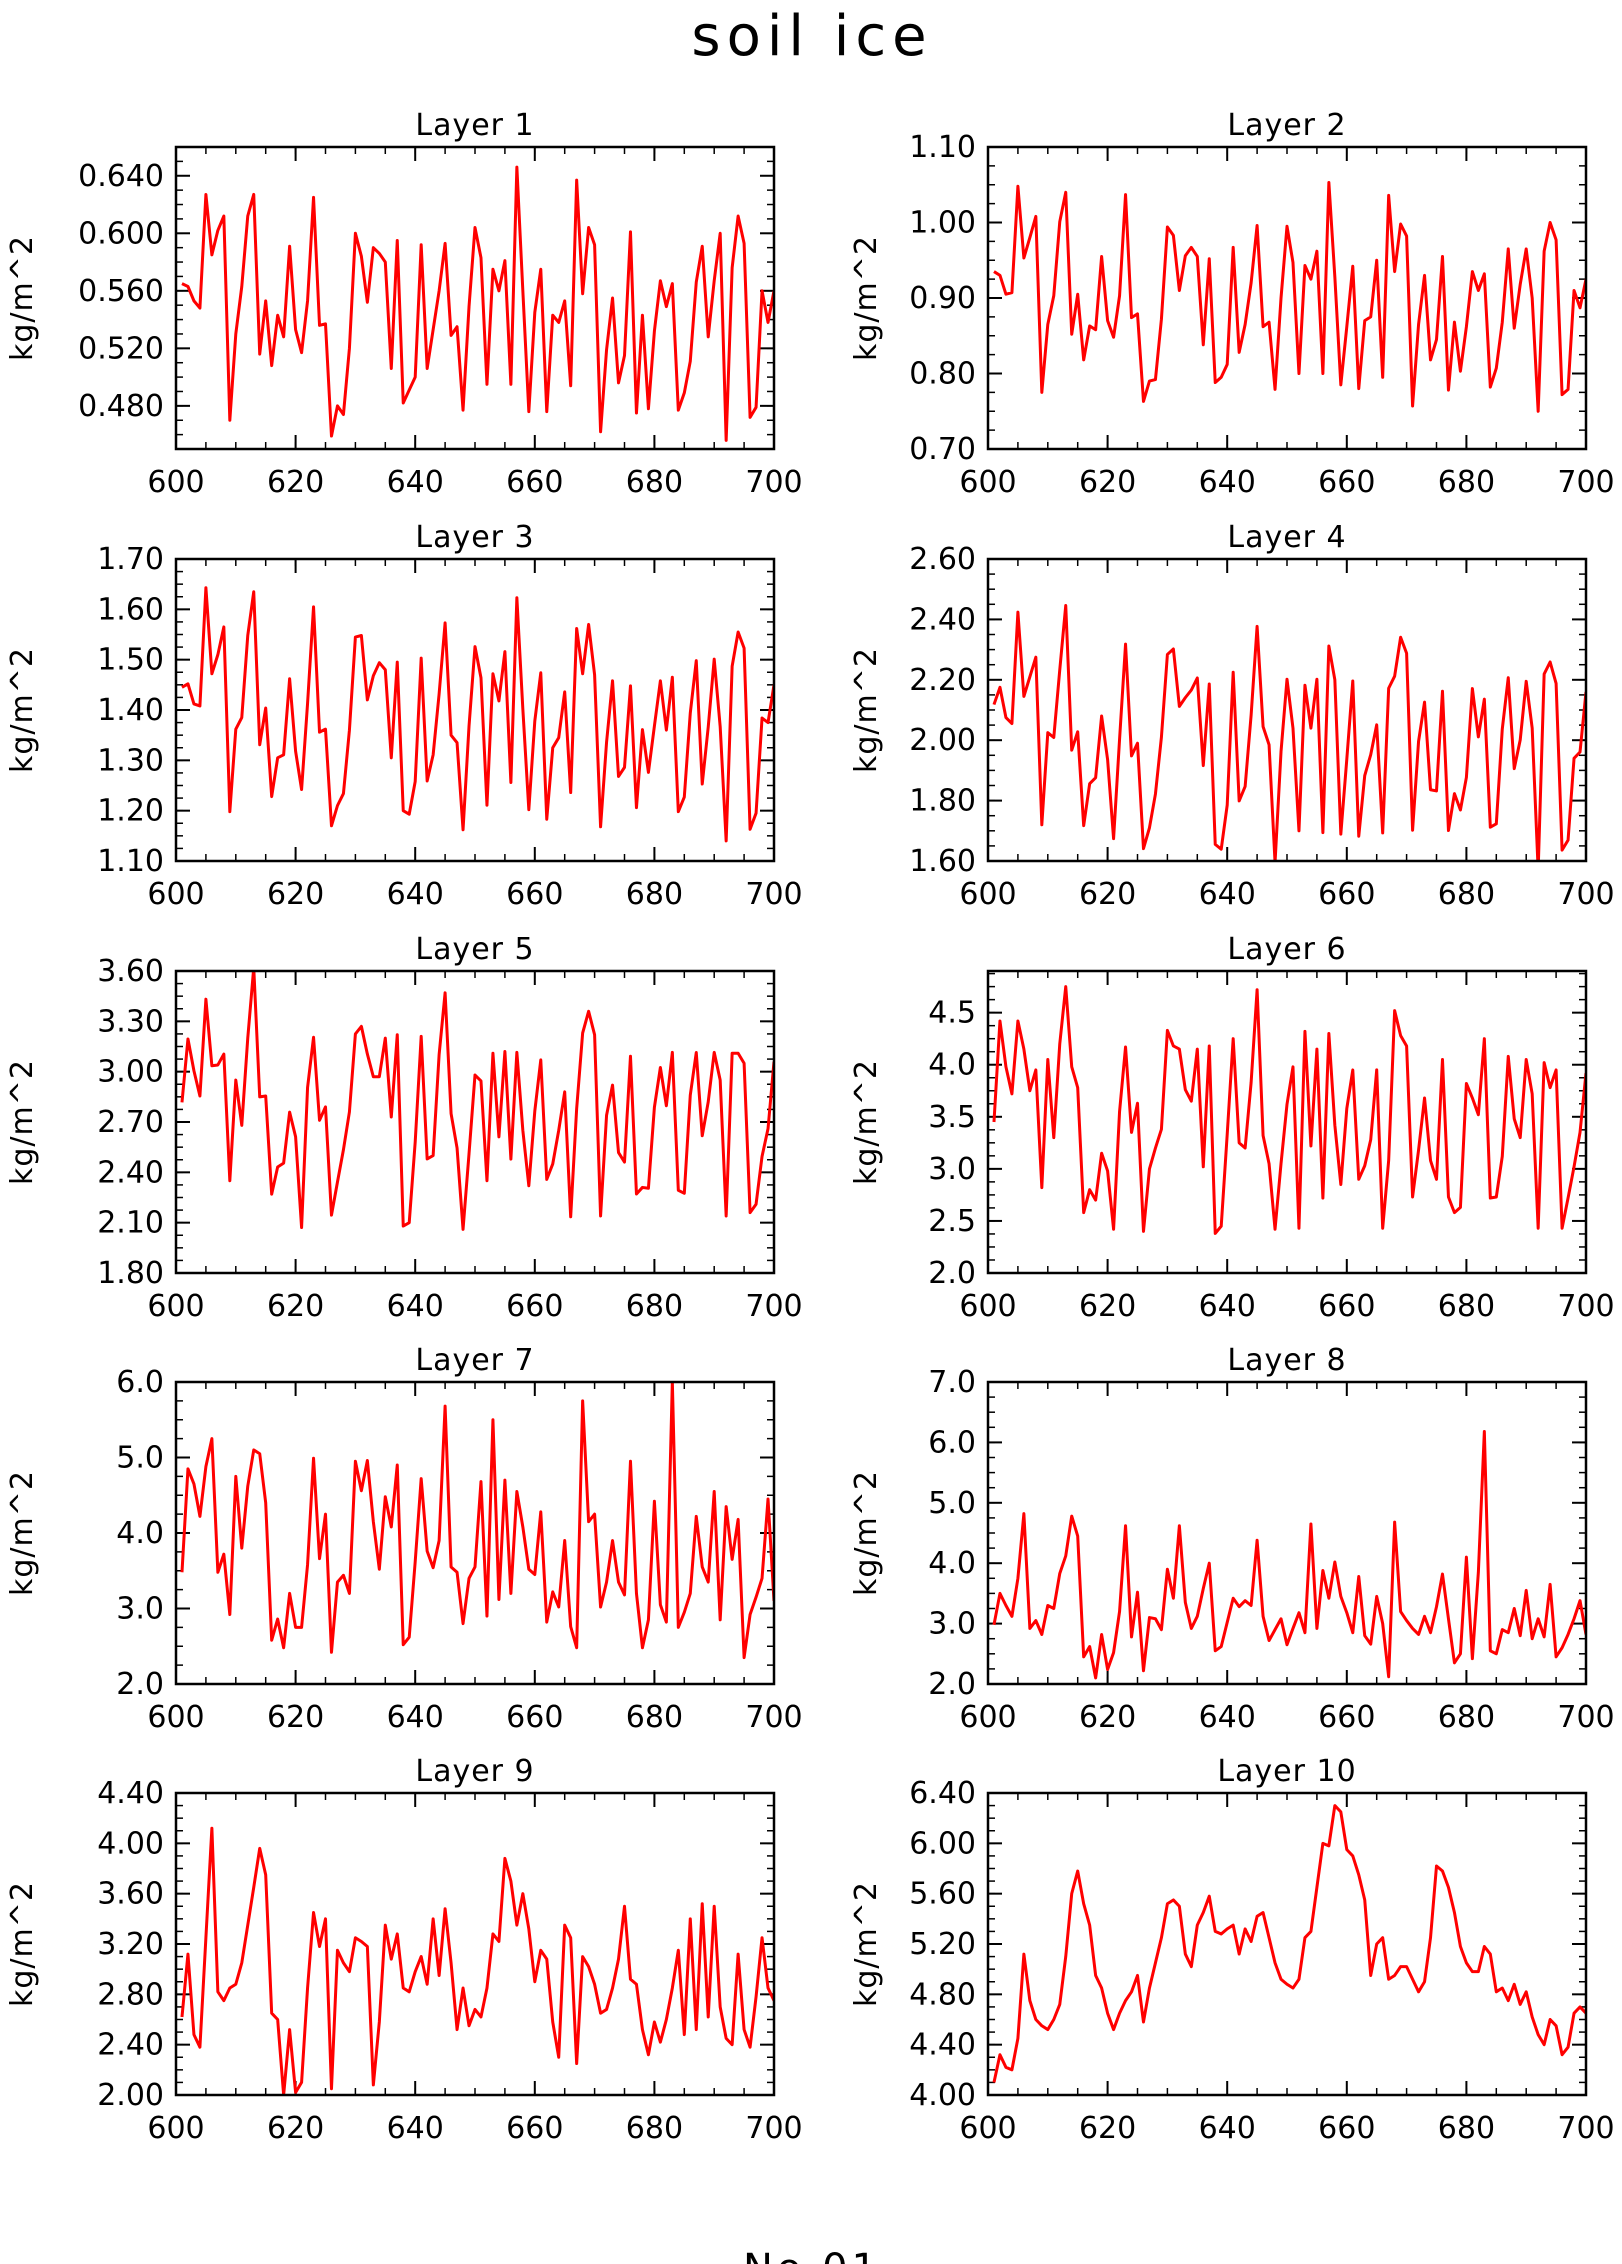 The image size is (1622, 2264). Describe the element at coordinates (1286, 1360) in the screenshot. I see `panel-title: Layer 8` at that location.